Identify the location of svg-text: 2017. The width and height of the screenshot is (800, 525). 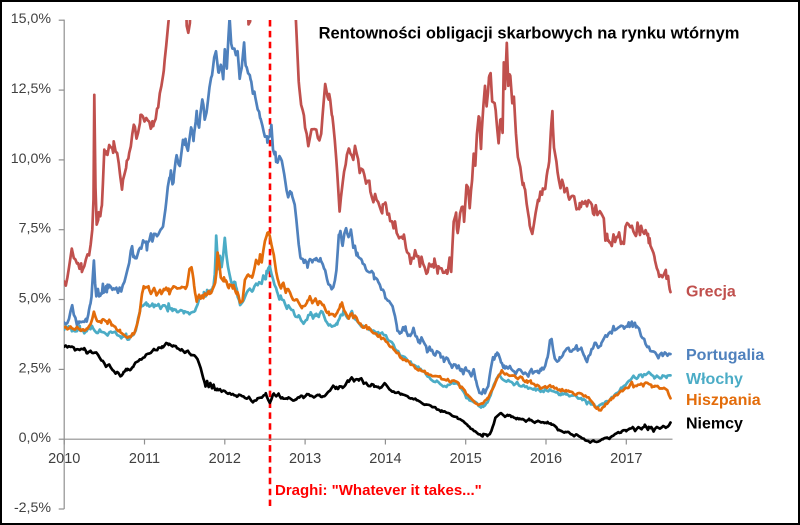
(626, 459).